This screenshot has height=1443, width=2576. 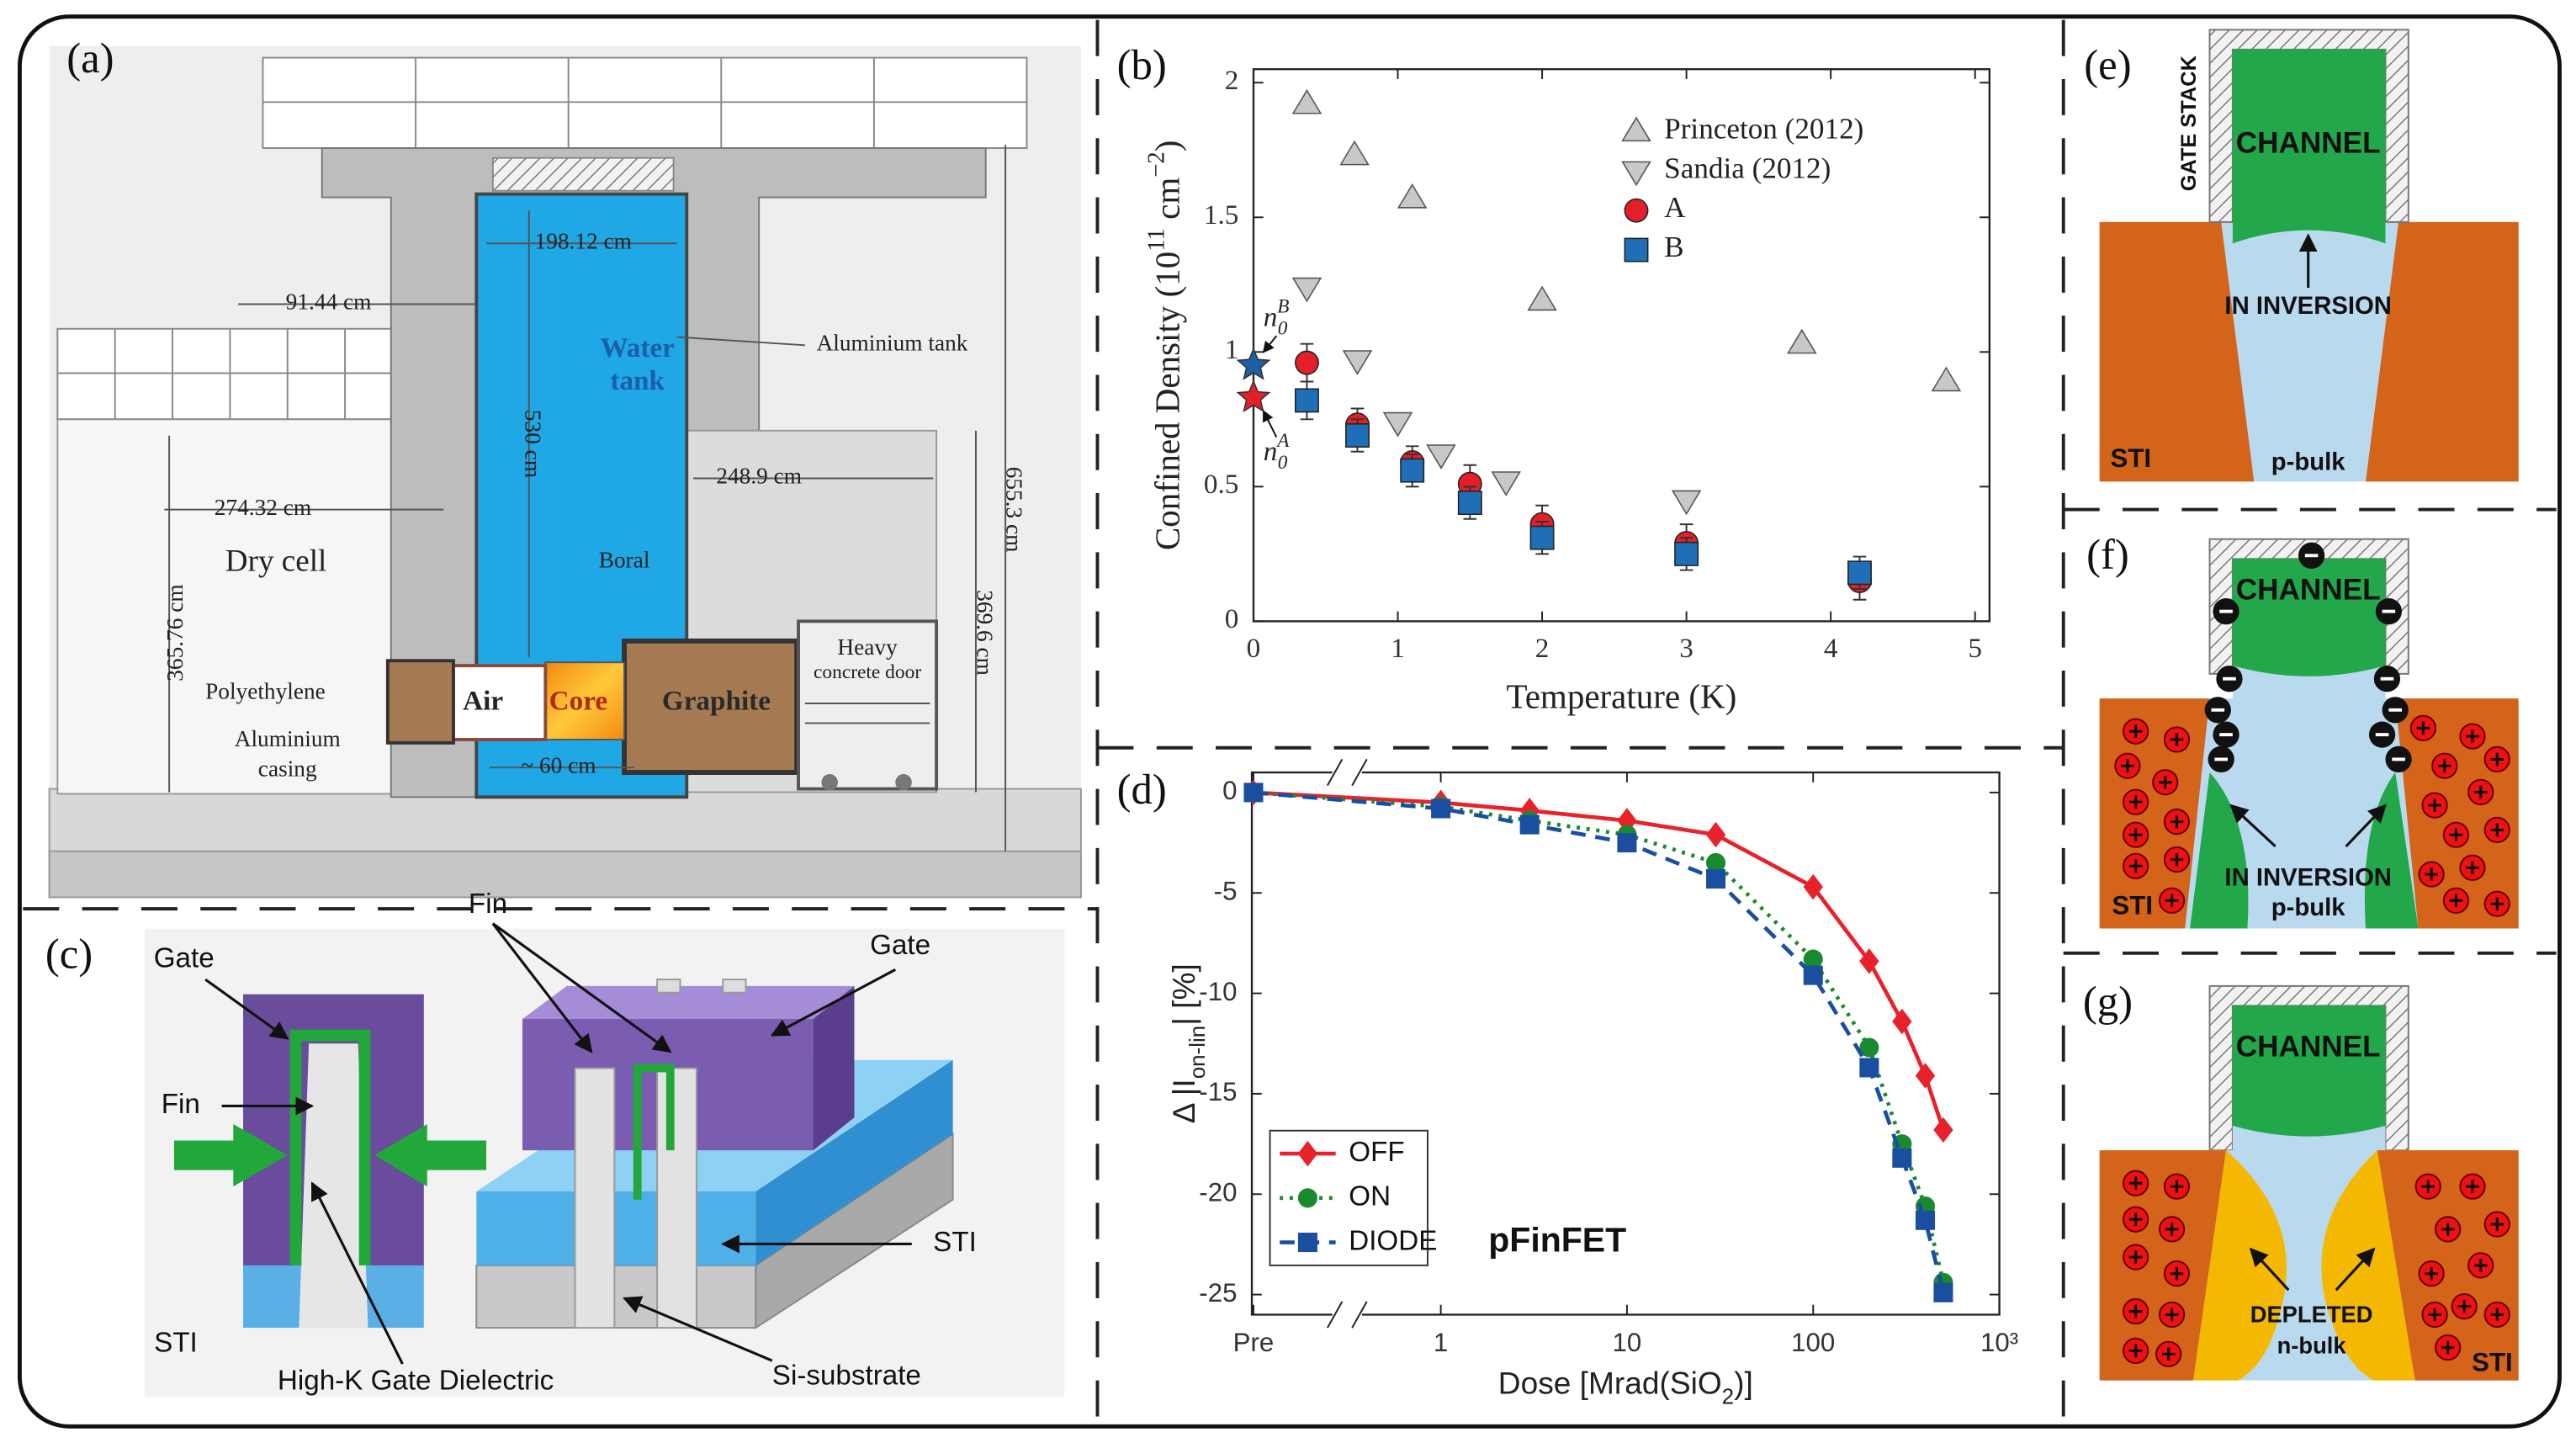 What do you see at coordinates (637, 347) in the screenshot?
I see `label: Water` at bounding box center [637, 347].